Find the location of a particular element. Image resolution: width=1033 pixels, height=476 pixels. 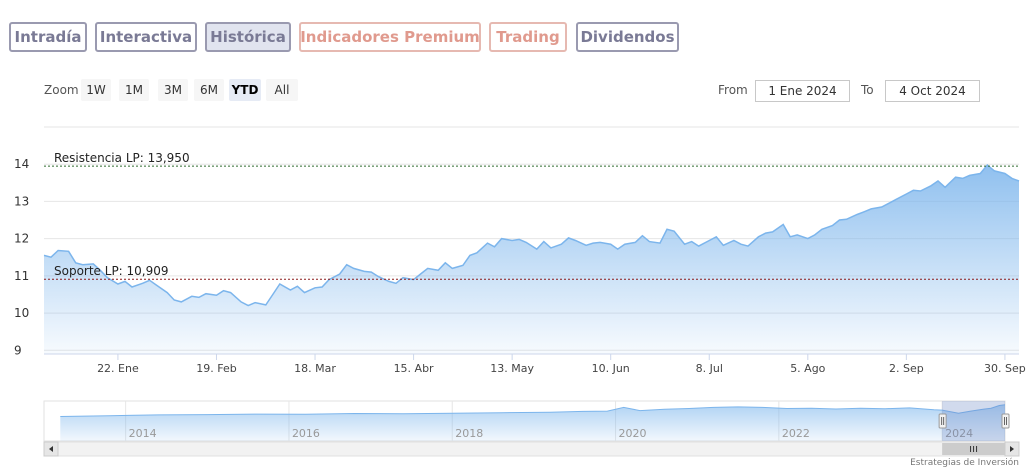

x-tick-label: 30. Sep is located at coordinates (1005, 368).